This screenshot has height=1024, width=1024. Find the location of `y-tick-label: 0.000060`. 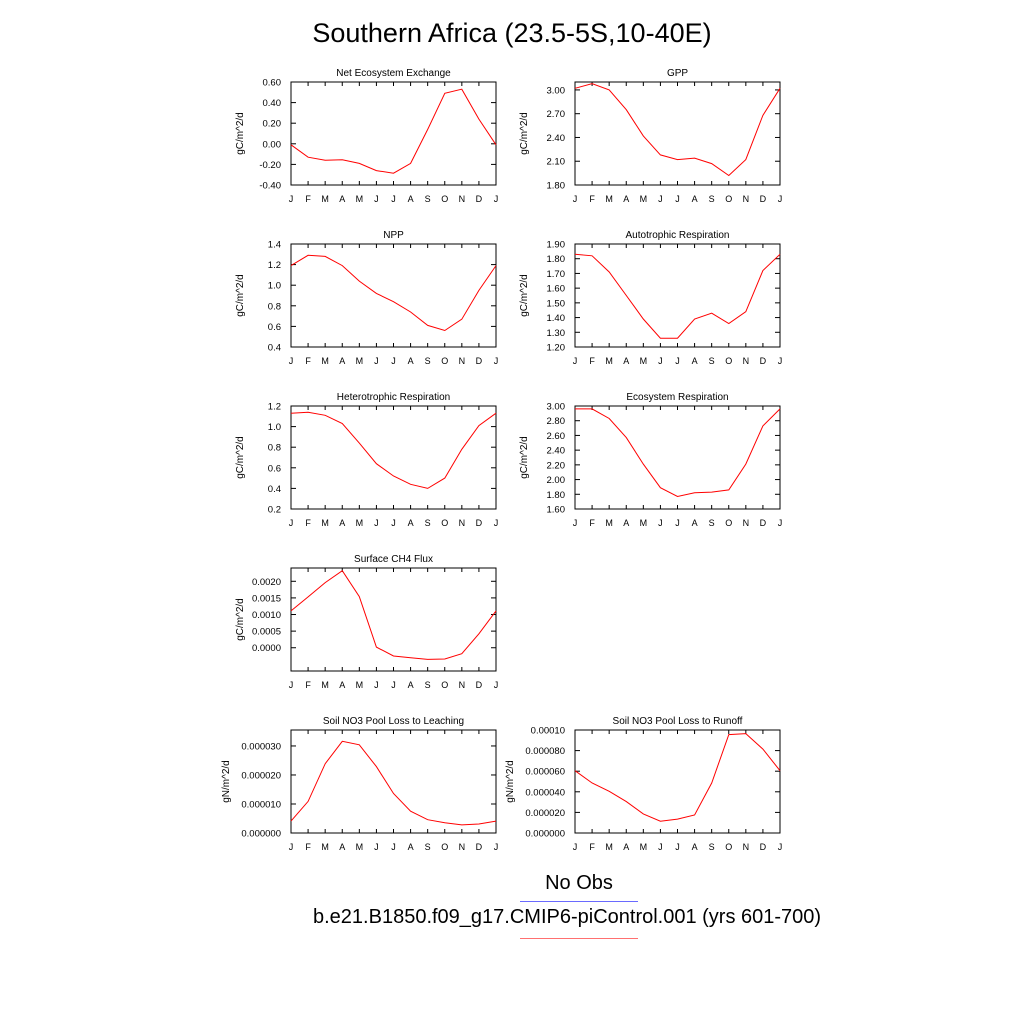

y-tick-label: 0.000060 is located at coordinates (545, 772).